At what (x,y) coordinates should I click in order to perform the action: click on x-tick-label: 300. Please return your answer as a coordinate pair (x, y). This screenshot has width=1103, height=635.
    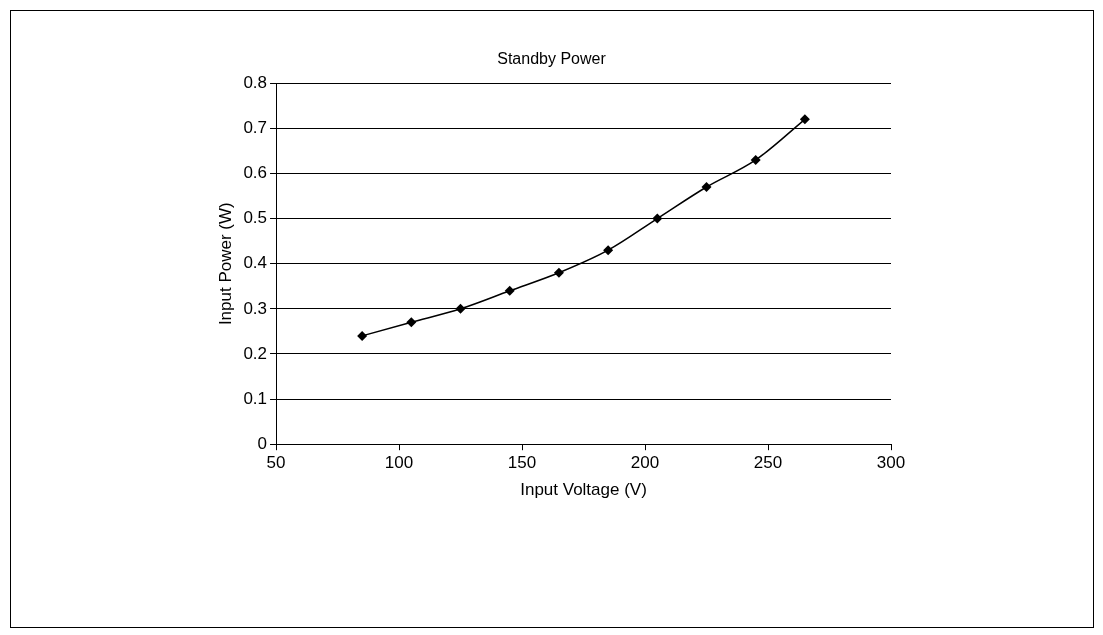
    Looking at the image, I should click on (891, 463).